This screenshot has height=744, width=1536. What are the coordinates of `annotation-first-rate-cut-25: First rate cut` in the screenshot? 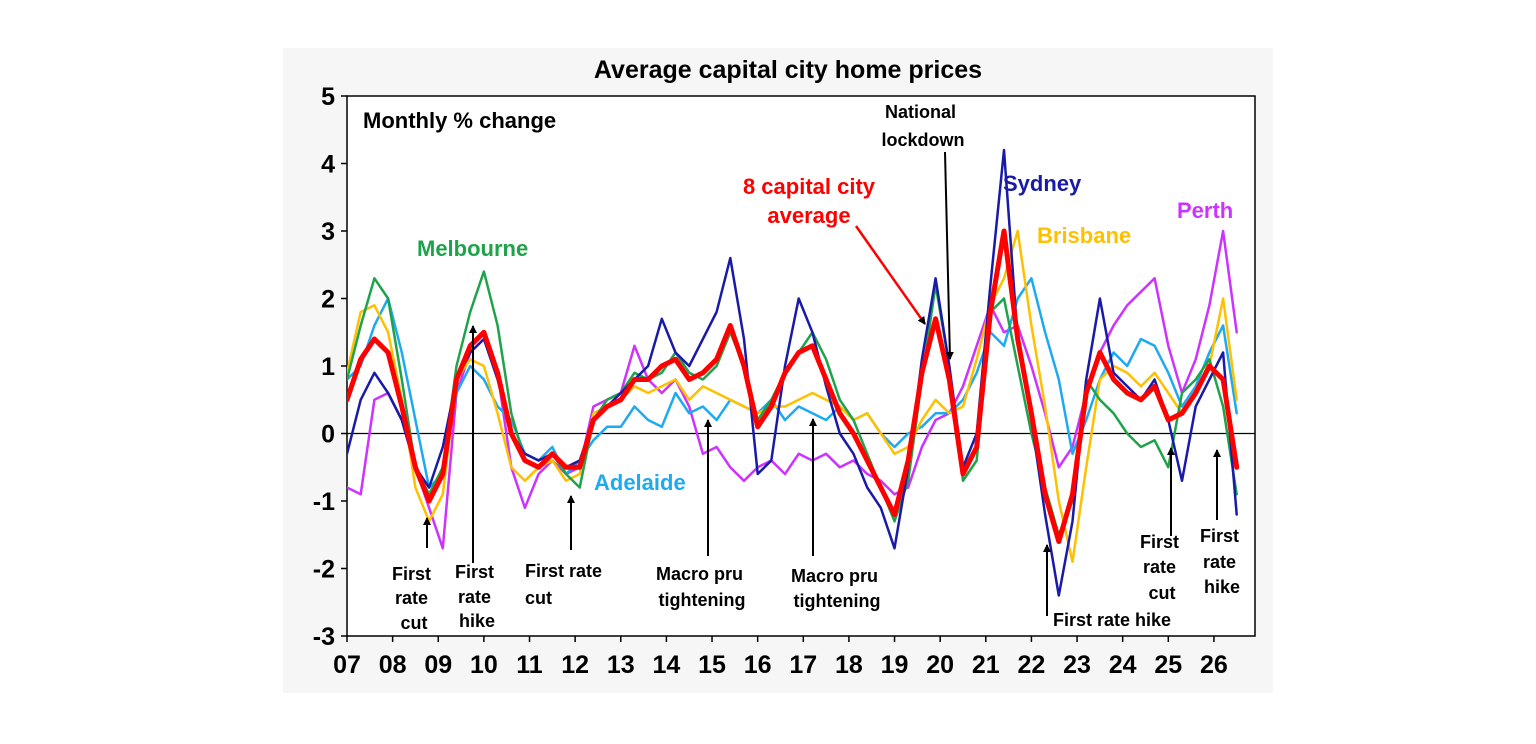 It's located at (1162, 567).